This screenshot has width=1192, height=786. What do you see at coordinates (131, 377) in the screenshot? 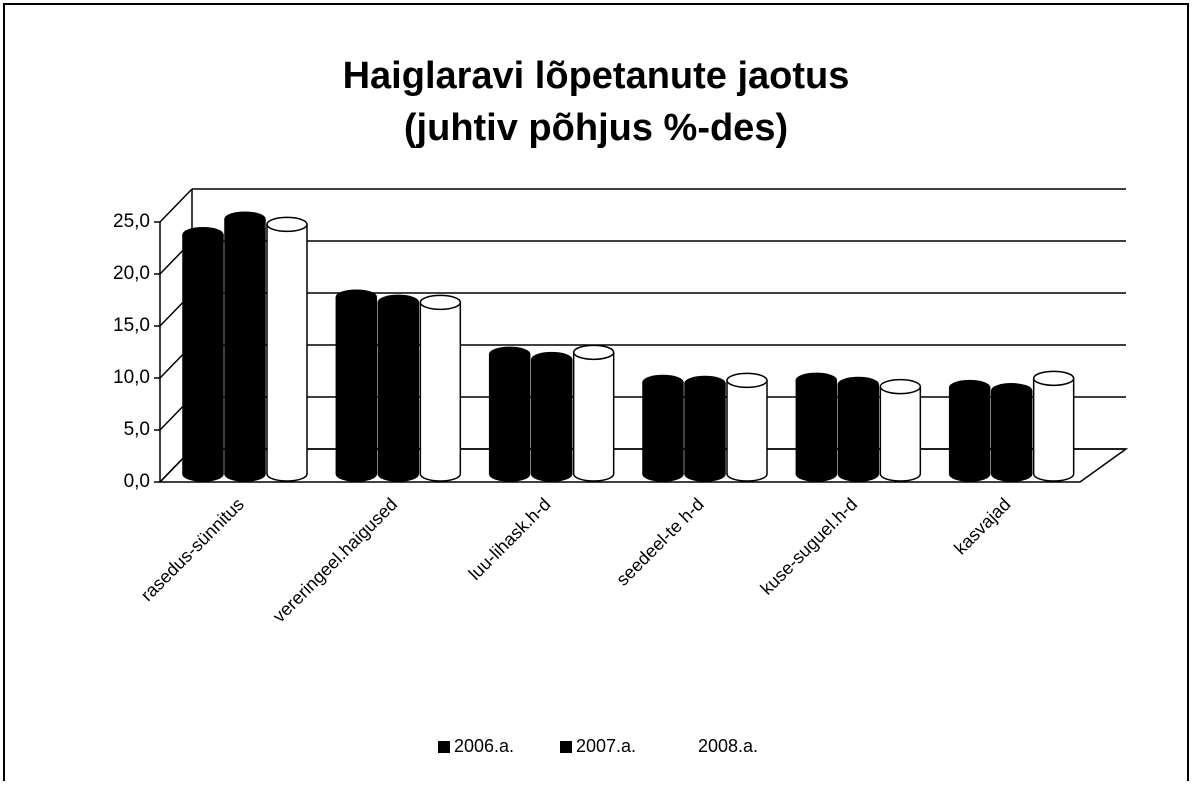
I see `y-tick-label: 10,0` at bounding box center [131, 377].